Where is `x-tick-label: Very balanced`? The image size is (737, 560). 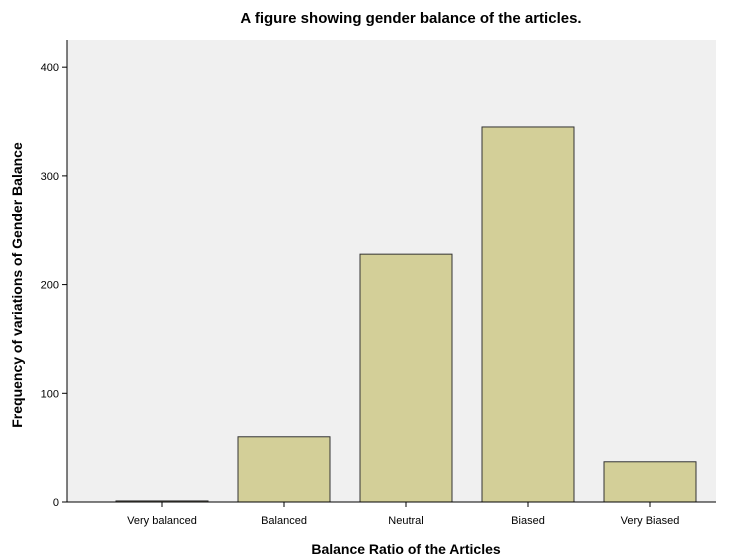
x-tick-label: Very balanced is located at coordinates (162, 521).